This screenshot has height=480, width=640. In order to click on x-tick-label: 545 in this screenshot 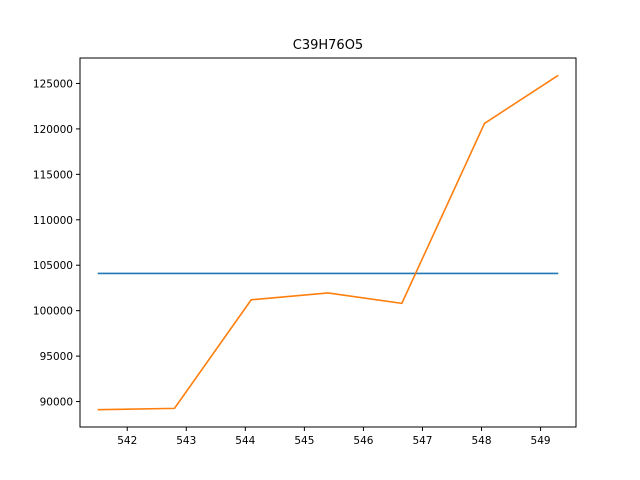, I will do `click(304, 441)`.